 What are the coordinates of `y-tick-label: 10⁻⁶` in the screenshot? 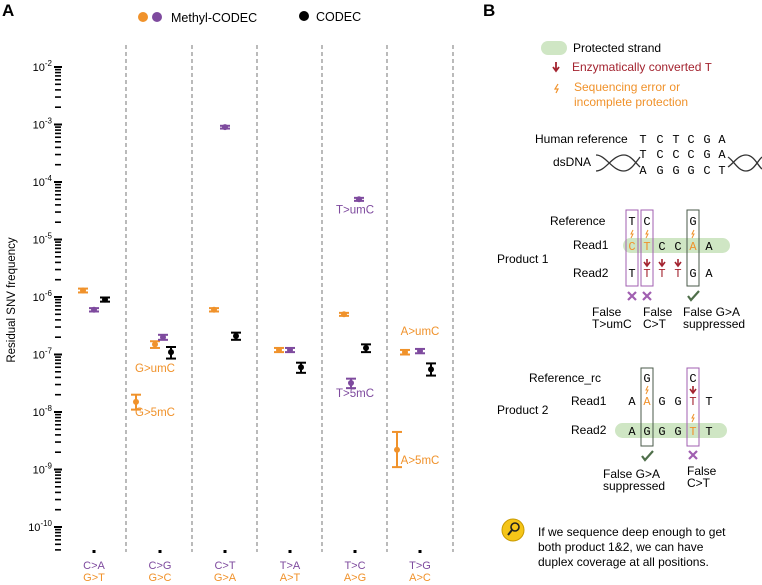 It's located at (43, 296).